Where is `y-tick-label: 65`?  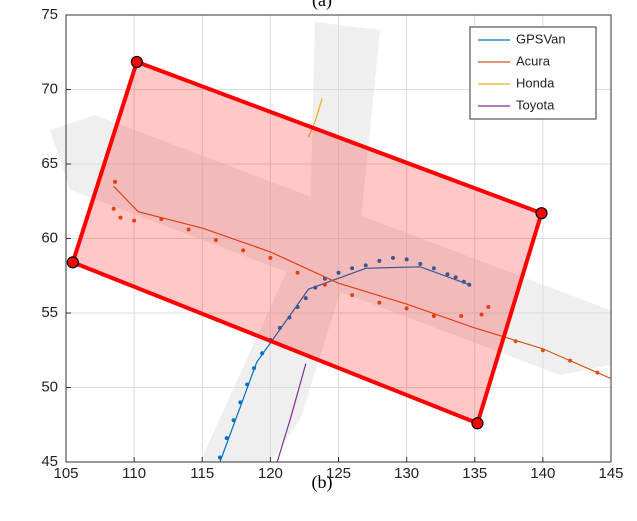 y-tick-label: 65 is located at coordinates (49, 163).